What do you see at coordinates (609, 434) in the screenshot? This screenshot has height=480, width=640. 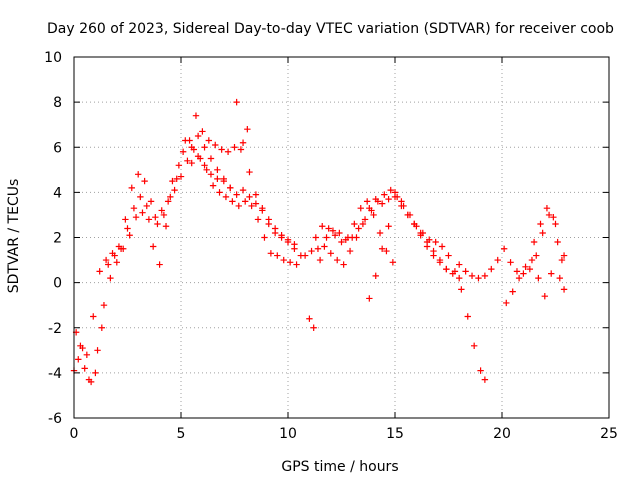 I see `x-tick-label: 25` at bounding box center [609, 434].